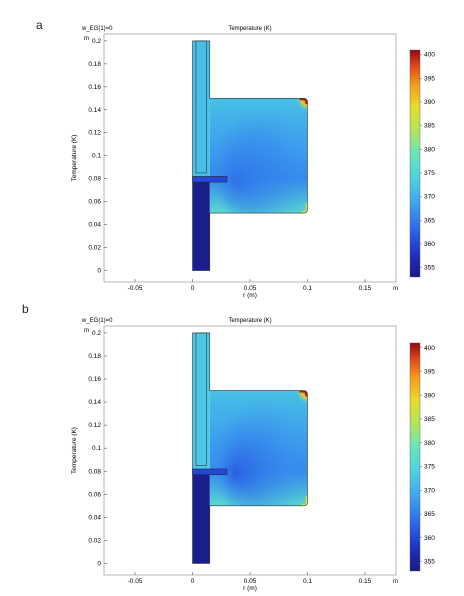 Image resolution: width=464 pixels, height=596 pixels. I want to click on panel-letter-b: b, so click(25, 309).